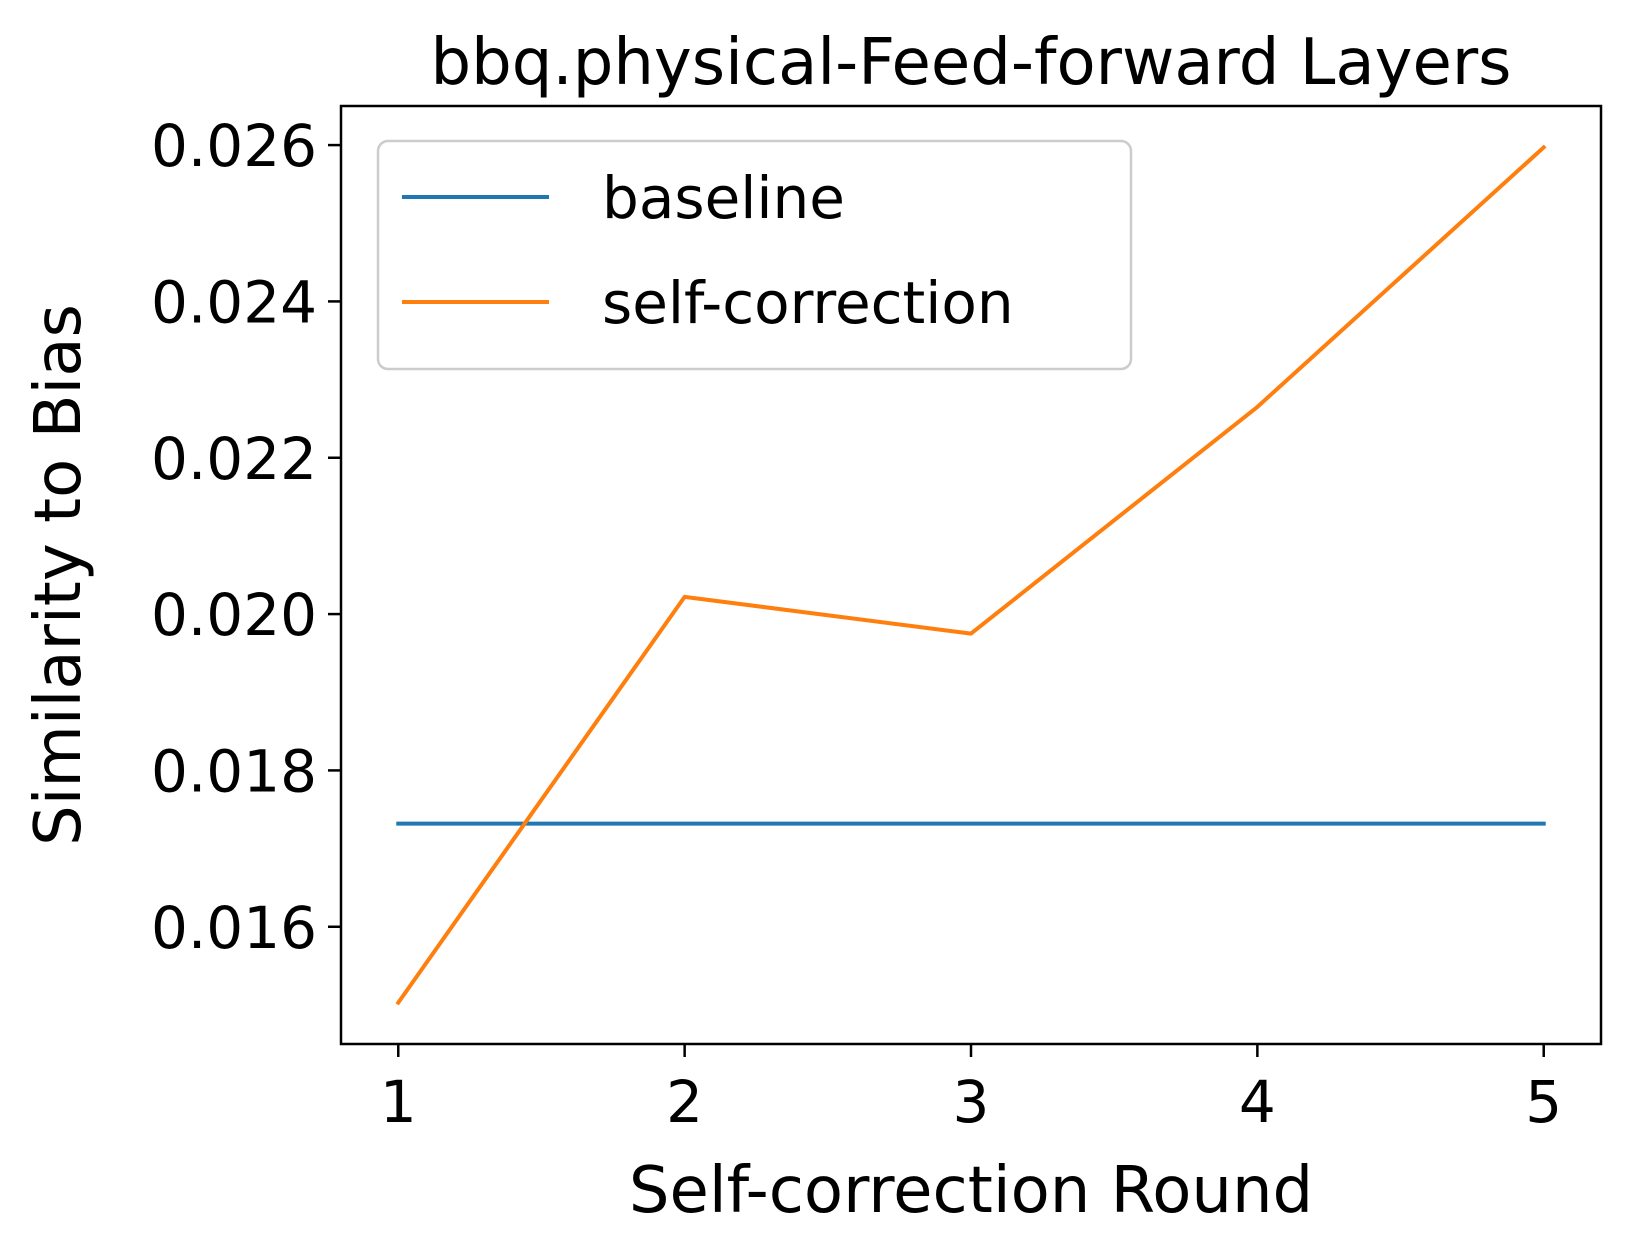 Image resolution: width=1645 pixels, height=1247 pixels. Describe the element at coordinates (234, 771) in the screenshot. I see `y-tick-label: 0.018` at that location.